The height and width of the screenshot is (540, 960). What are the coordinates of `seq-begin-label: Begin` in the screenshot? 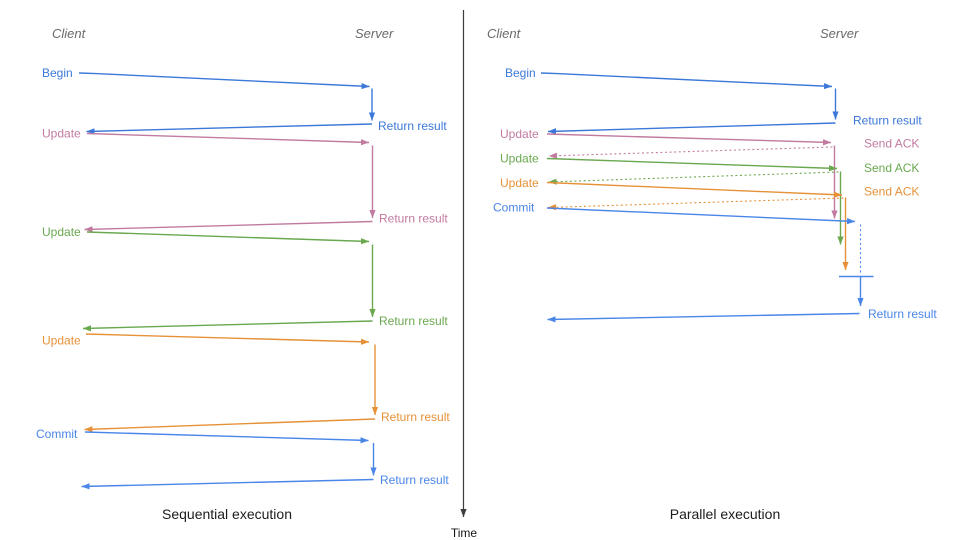 It's located at (57, 73).